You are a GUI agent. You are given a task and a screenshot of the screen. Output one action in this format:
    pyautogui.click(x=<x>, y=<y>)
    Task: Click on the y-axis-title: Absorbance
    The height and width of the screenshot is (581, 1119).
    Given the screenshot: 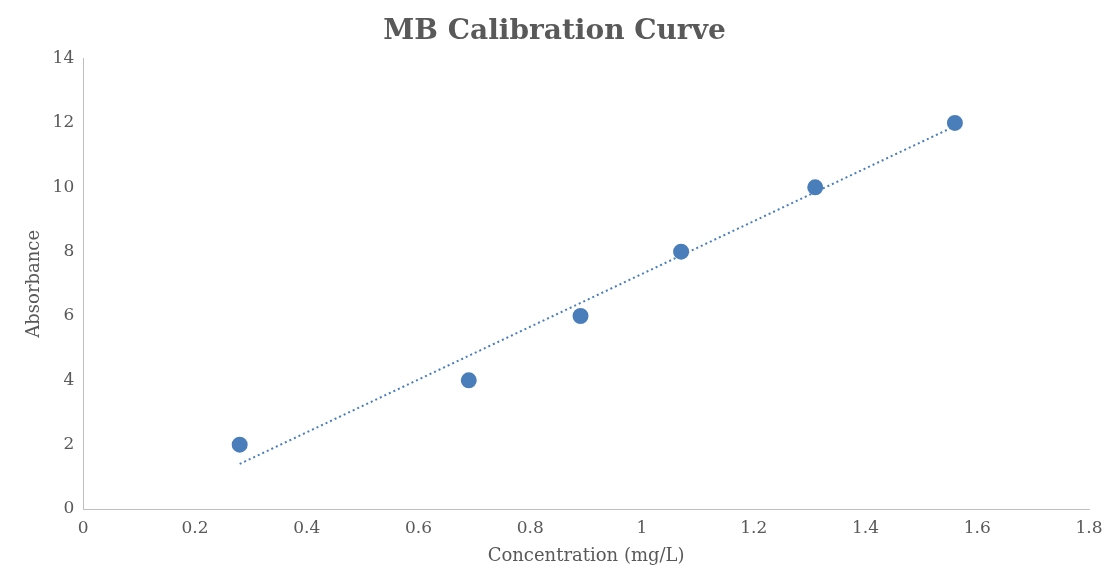 What is the action you would take?
    pyautogui.click(x=33, y=284)
    